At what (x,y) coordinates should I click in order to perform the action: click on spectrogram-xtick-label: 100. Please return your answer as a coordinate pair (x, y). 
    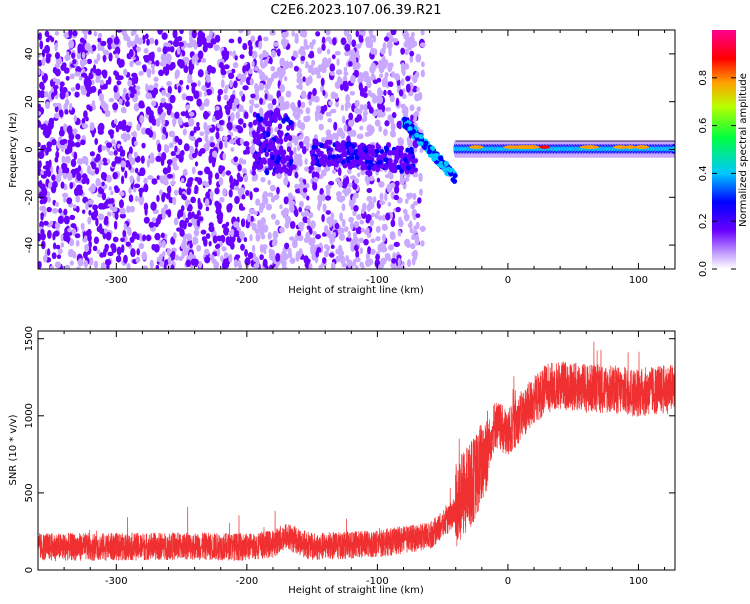
    Looking at the image, I should click on (638, 280).